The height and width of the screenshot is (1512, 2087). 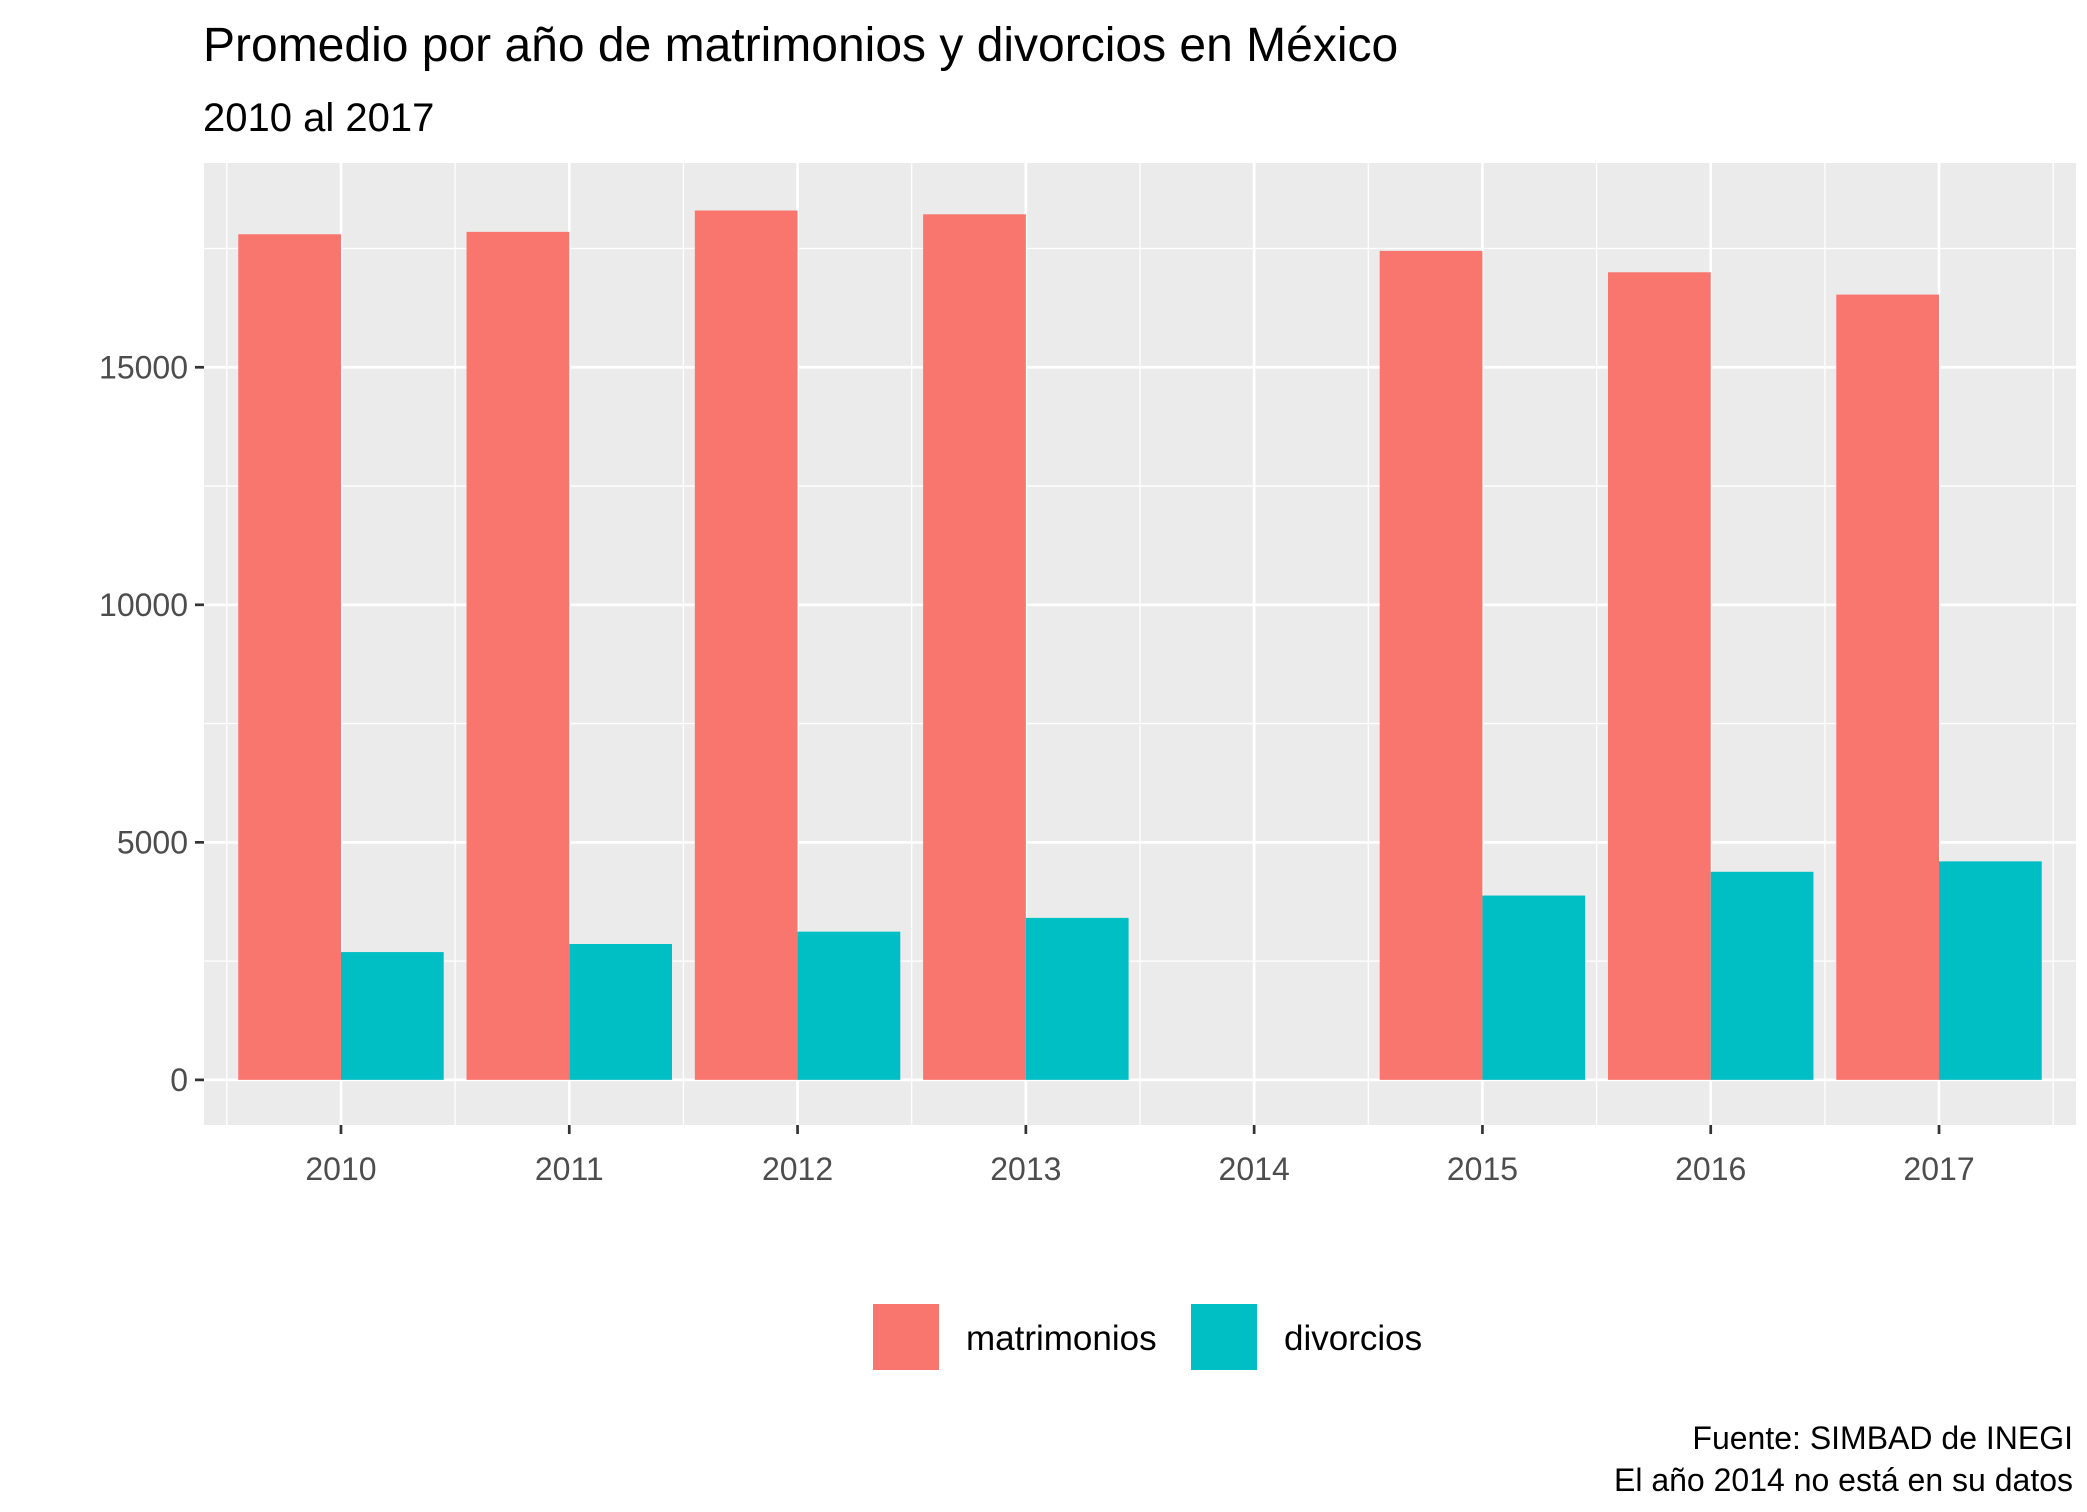 What do you see at coordinates (1990, 970) in the screenshot?
I see `bar-divorcios-2017` at bounding box center [1990, 970].